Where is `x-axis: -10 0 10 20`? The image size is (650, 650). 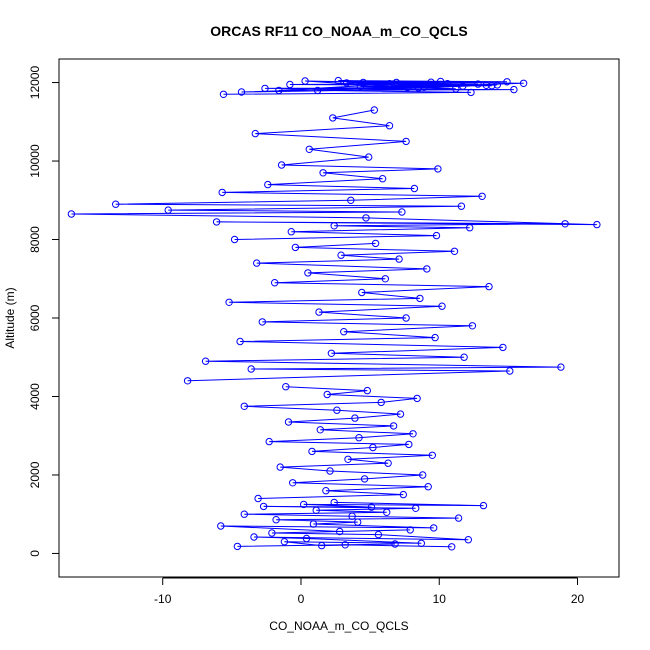 x-axis: -10 0 10 20 is located at coordinates (369, 591).